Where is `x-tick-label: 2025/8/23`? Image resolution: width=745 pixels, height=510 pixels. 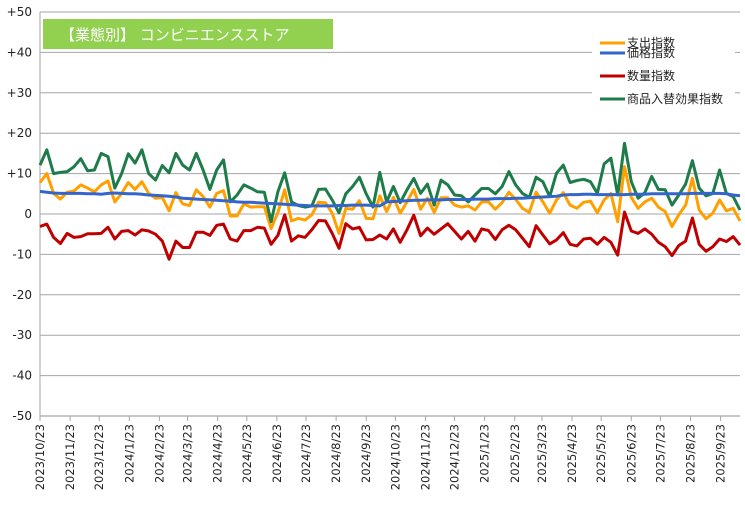
x-tick-label: 2025/8/23 is located at coordinates (690, 453).